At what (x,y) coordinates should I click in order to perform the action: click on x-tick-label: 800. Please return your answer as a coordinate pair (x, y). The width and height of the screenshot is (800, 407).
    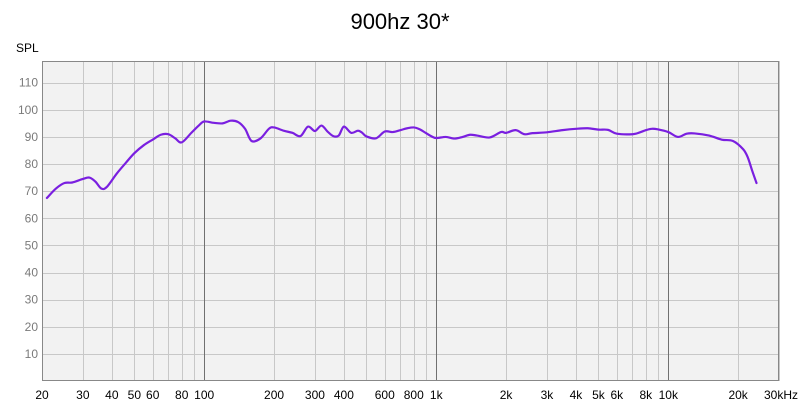
    Looking at the image, I should click on (414, 395).